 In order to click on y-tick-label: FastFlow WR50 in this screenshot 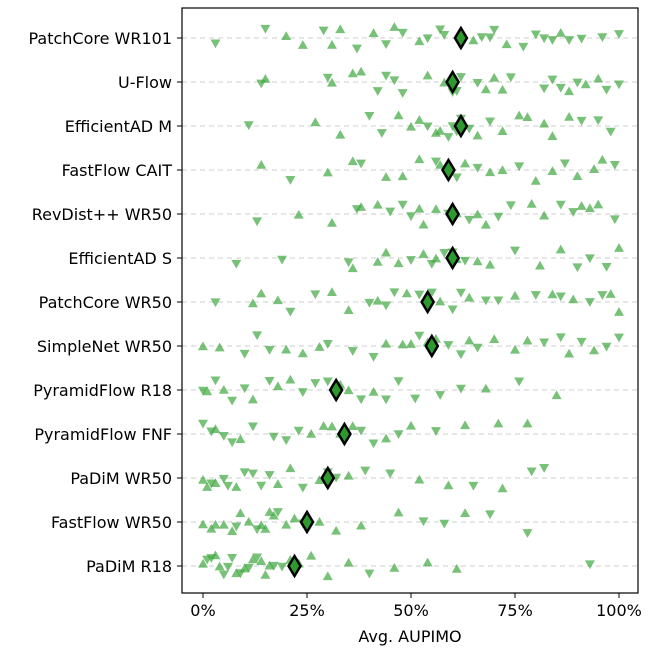, I will do `click(111, 522)`.